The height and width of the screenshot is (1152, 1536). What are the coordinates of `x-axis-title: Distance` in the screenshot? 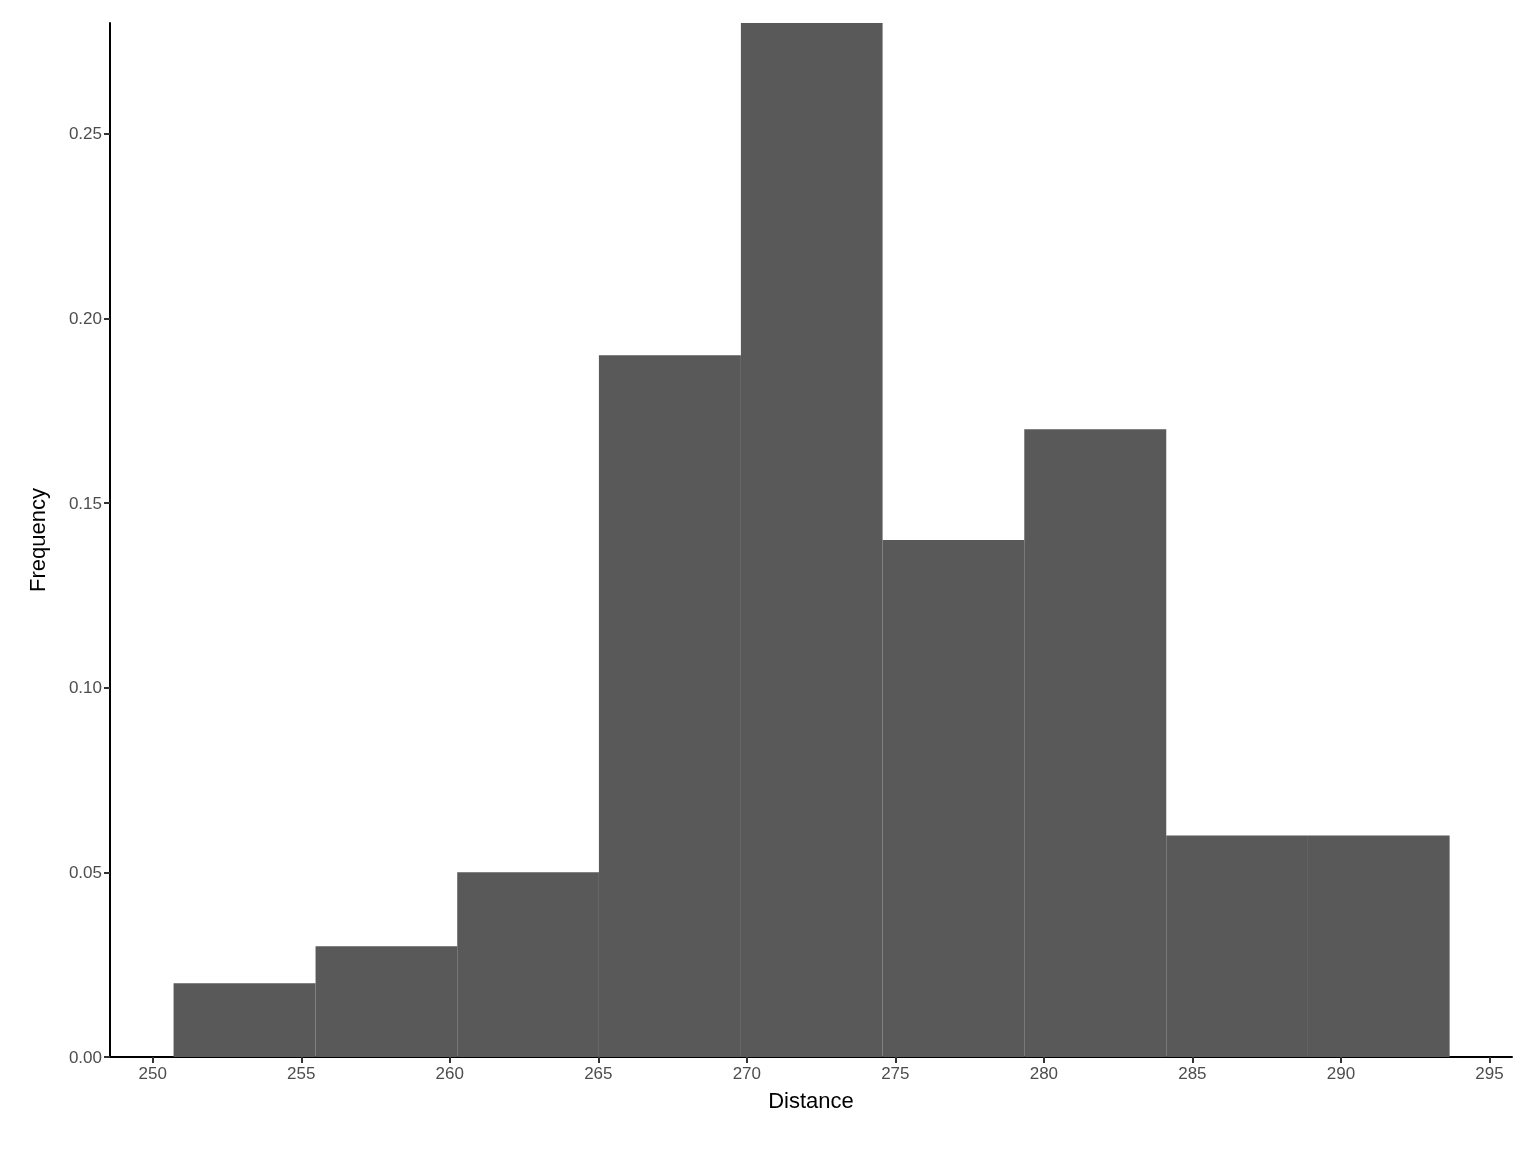 It's located at (811, 1100).